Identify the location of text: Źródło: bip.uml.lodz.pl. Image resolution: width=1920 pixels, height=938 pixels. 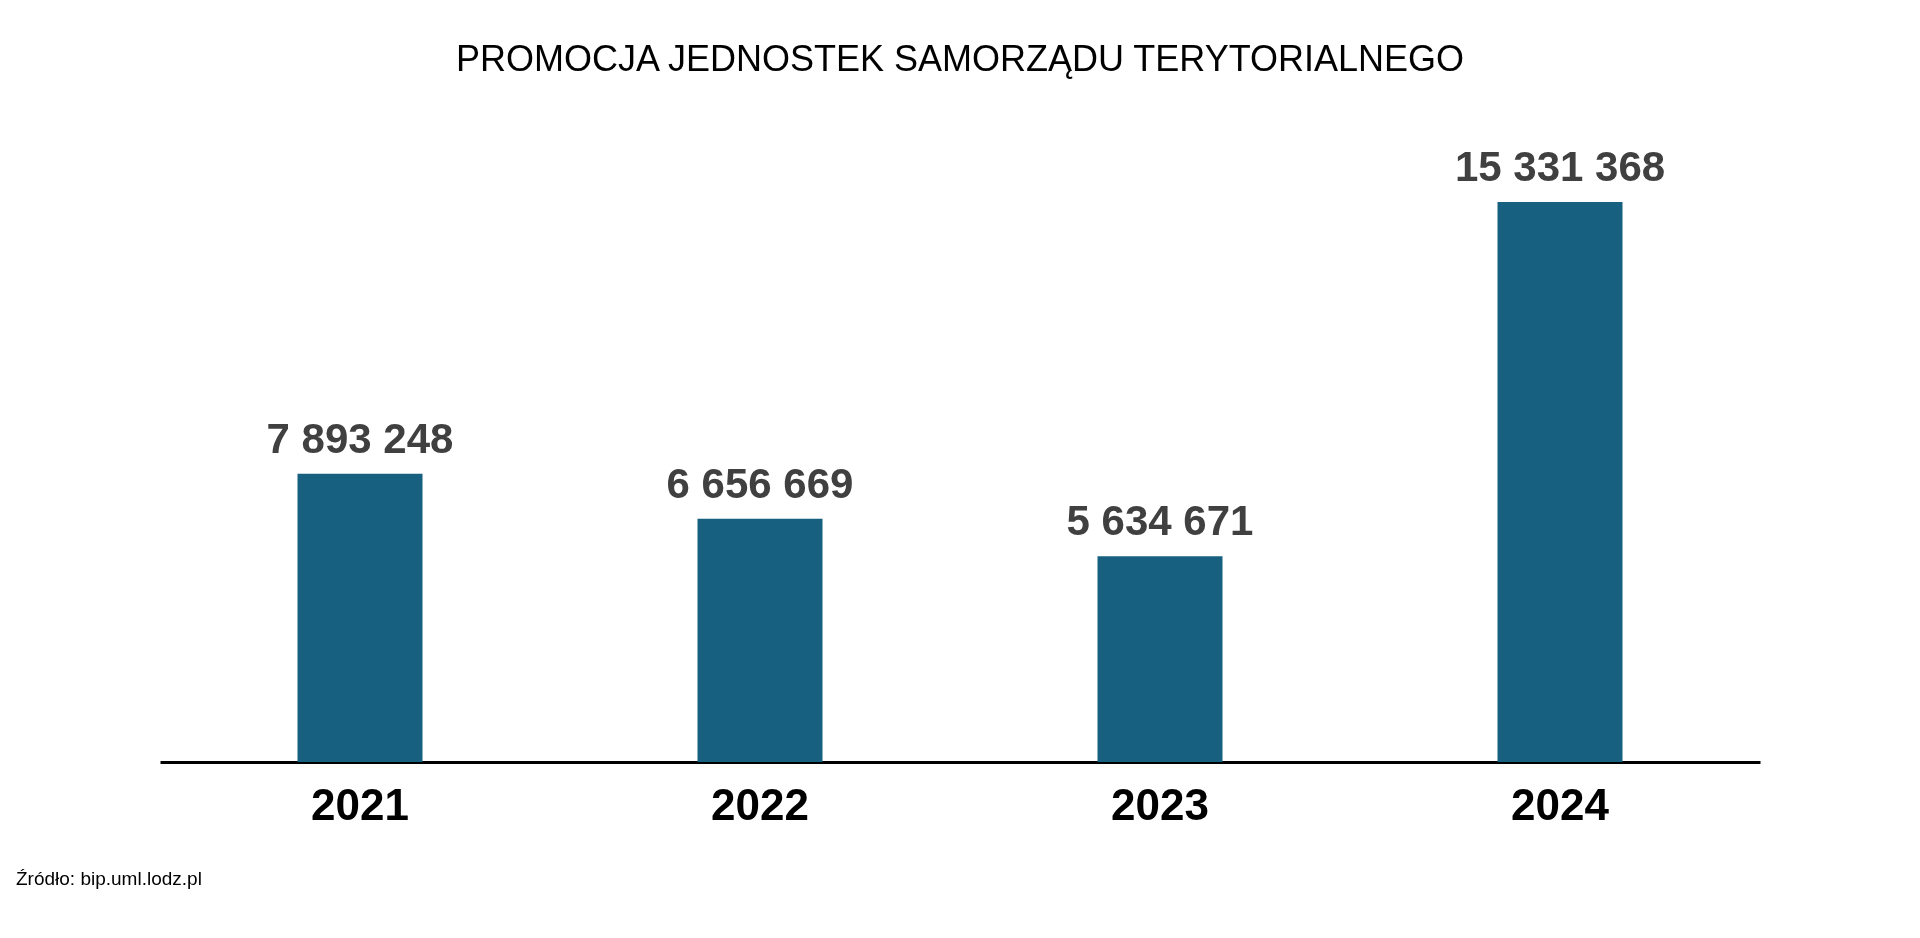
(109, 879).